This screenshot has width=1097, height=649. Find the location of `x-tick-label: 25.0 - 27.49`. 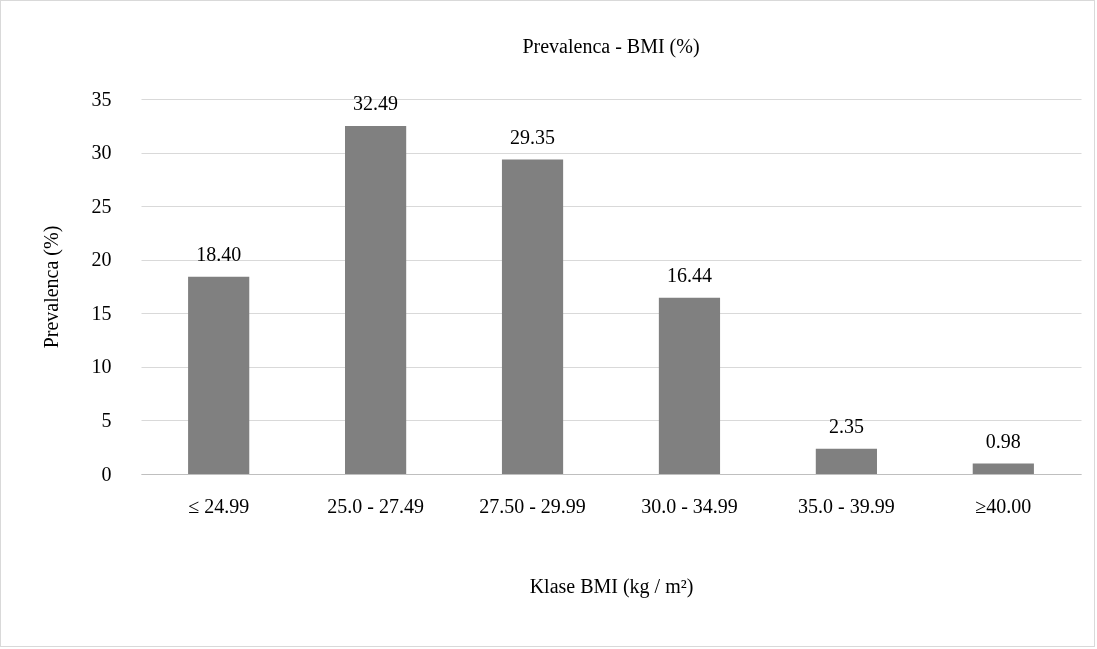

x-tick-label: 25.0 - 27.49 is located at coordinates (375, 505).